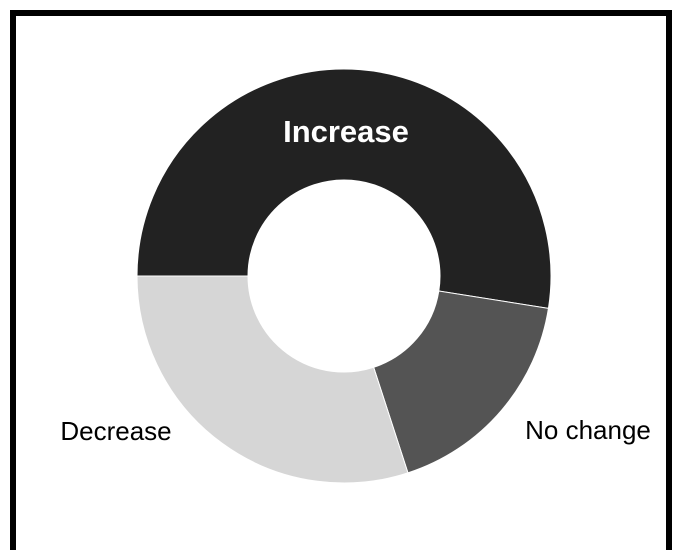  Describe the element at coordinates (346, 131) in the screenshot. I see `label-increase: Increase` at that location.